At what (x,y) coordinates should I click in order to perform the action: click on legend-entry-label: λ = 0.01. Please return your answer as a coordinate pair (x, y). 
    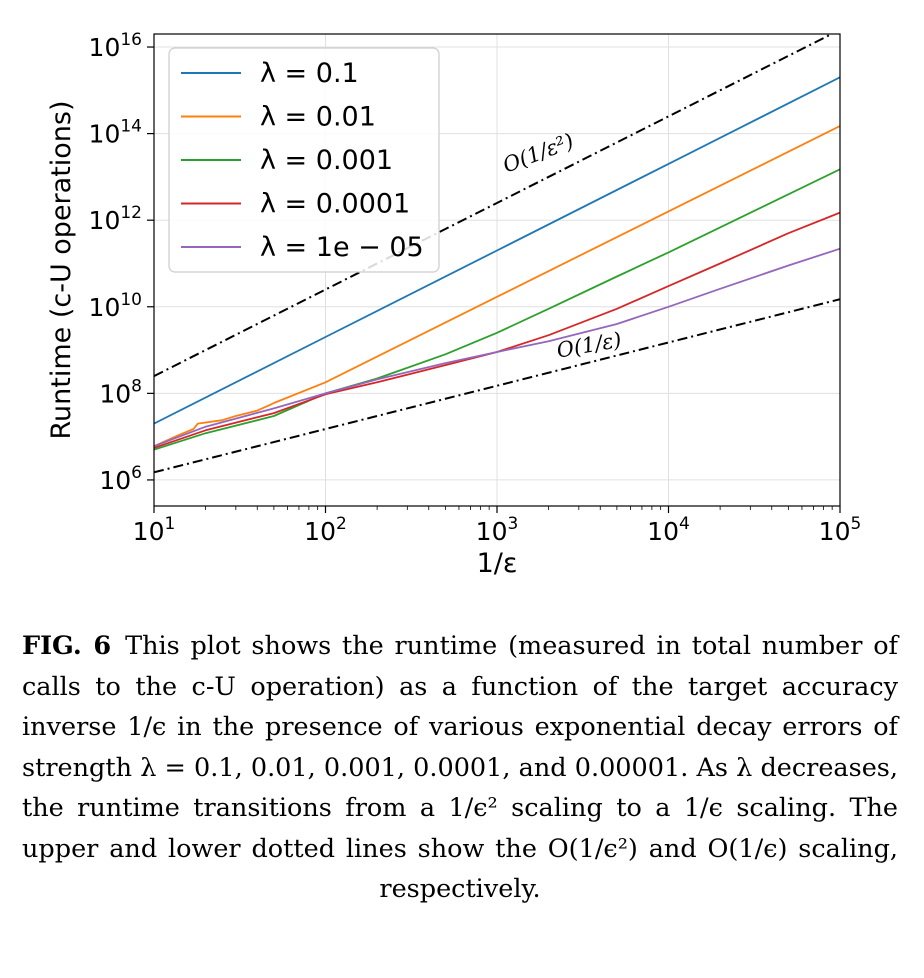
    Looking at the image, I should click on (318, 117).